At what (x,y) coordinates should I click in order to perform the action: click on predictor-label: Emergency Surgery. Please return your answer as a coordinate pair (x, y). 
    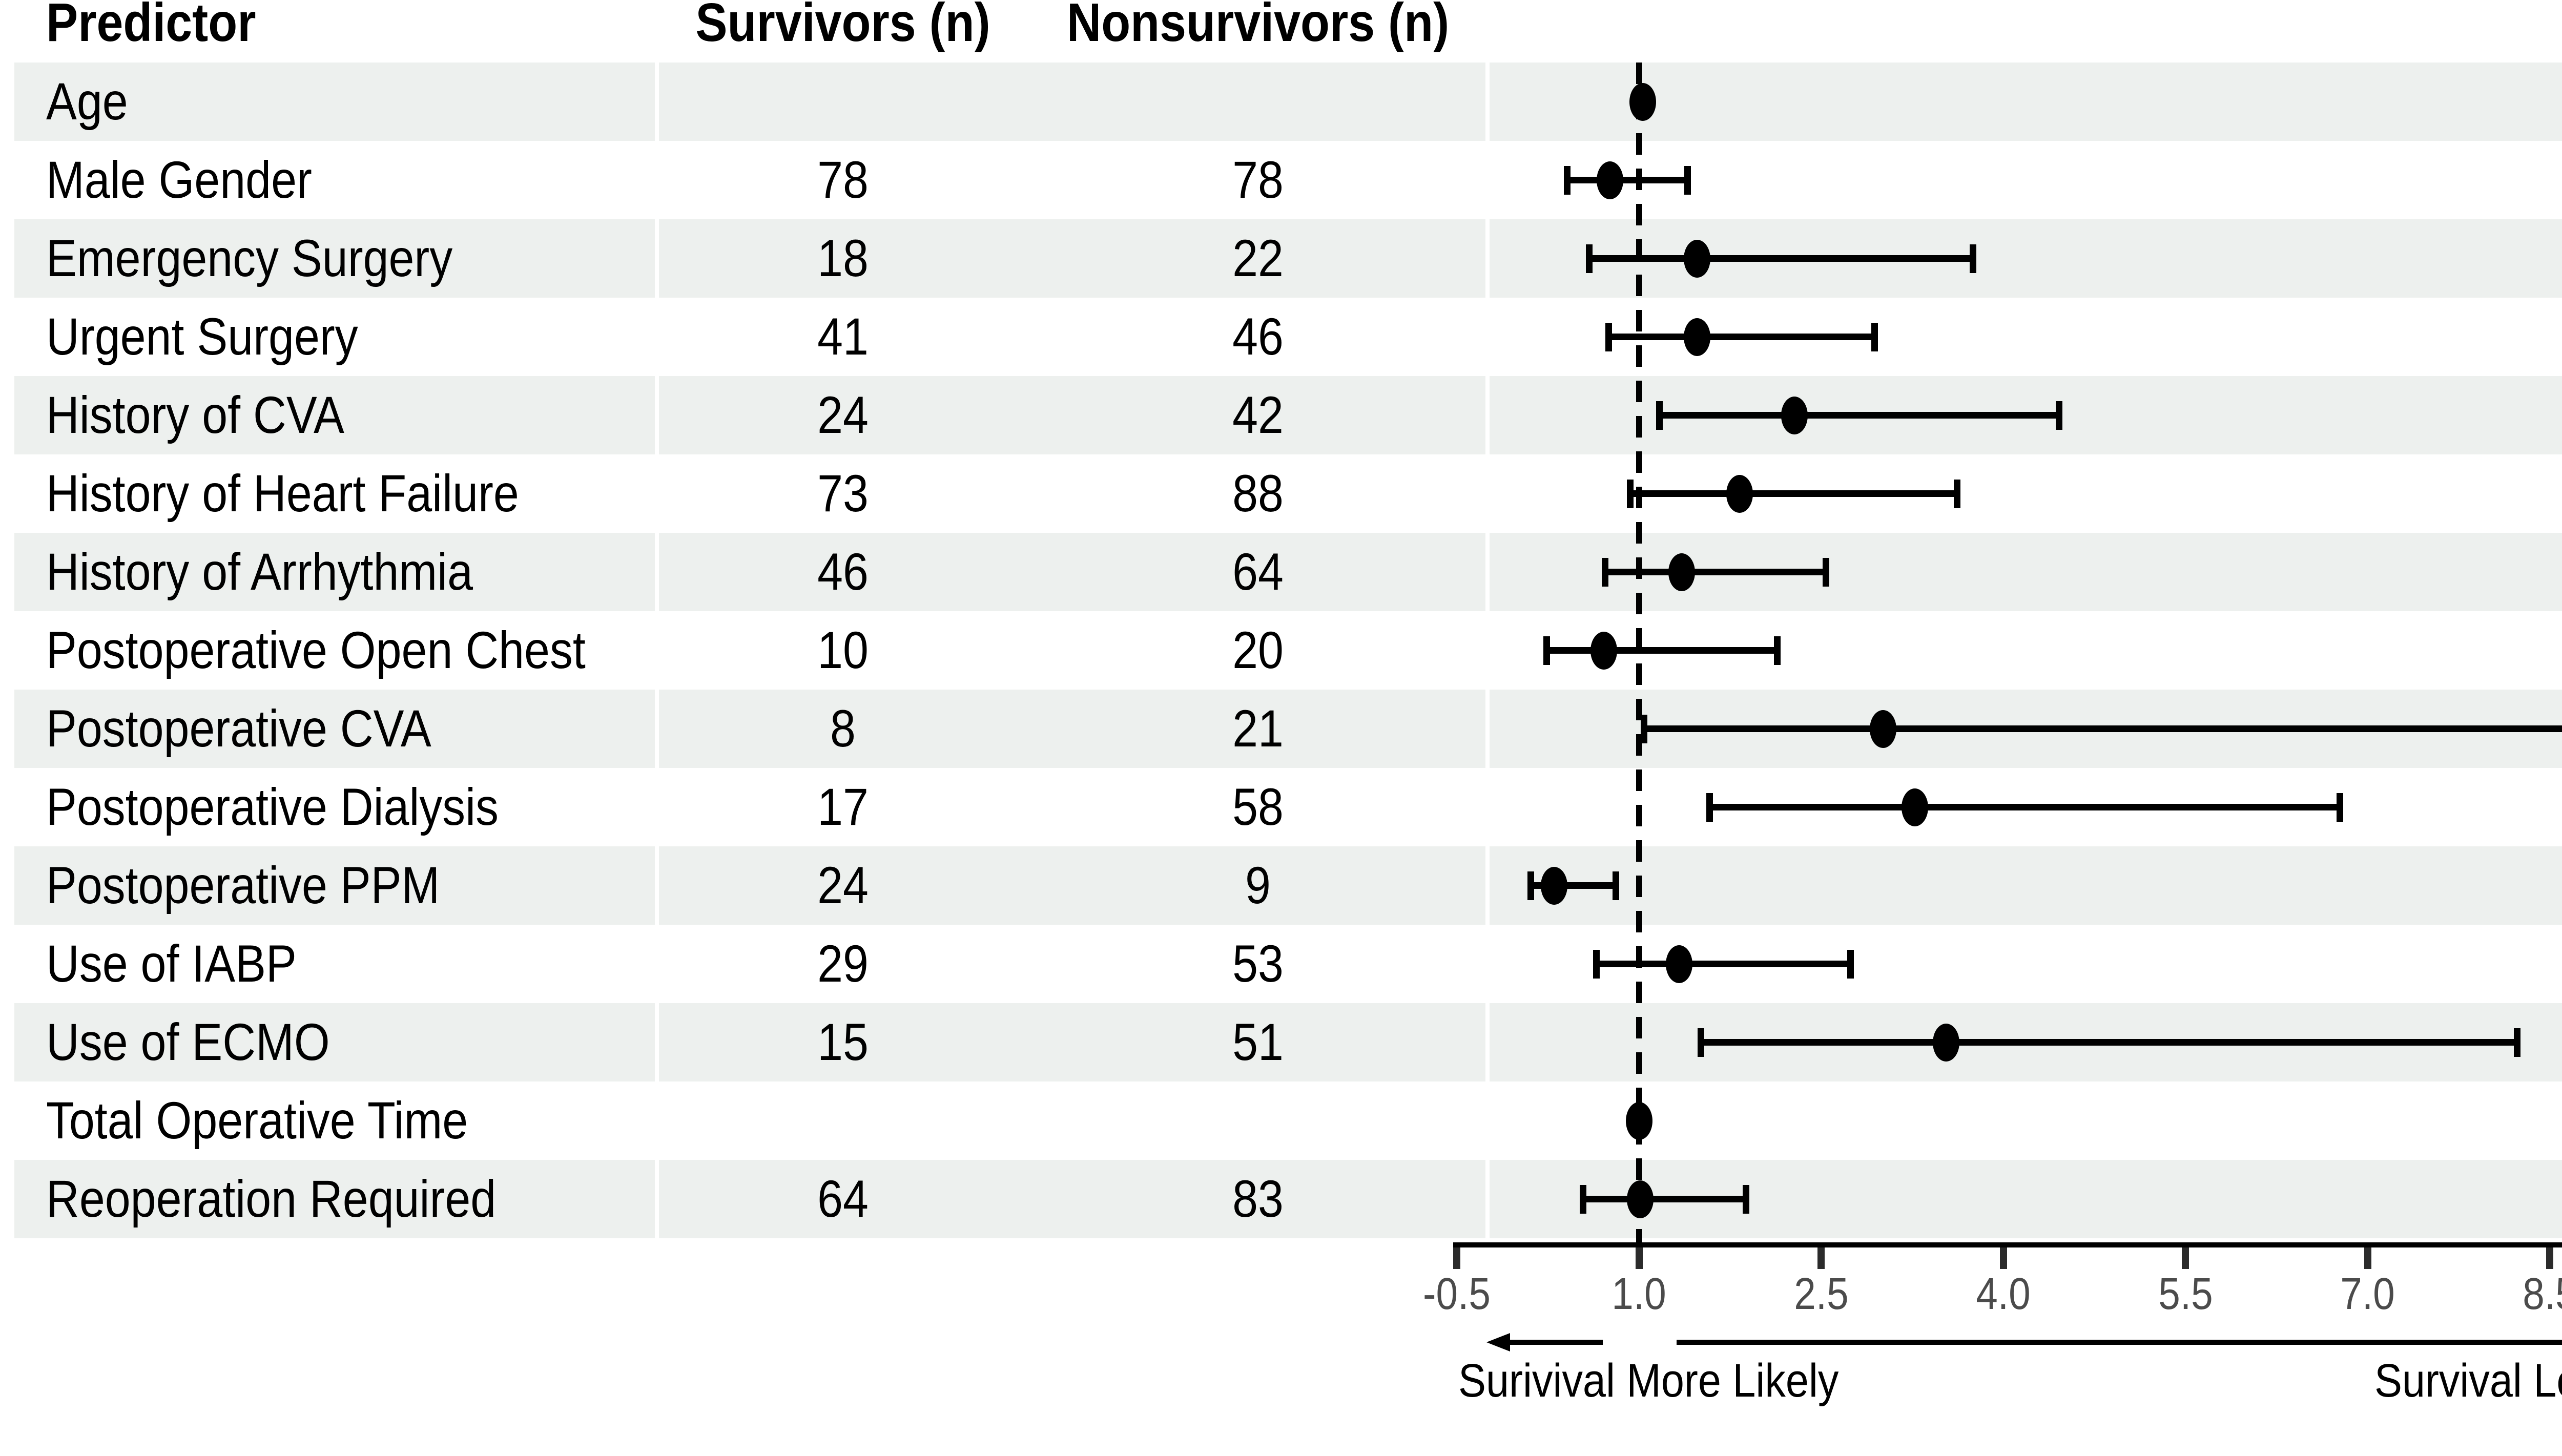
    Looking at the image, I should click on (249, 258).